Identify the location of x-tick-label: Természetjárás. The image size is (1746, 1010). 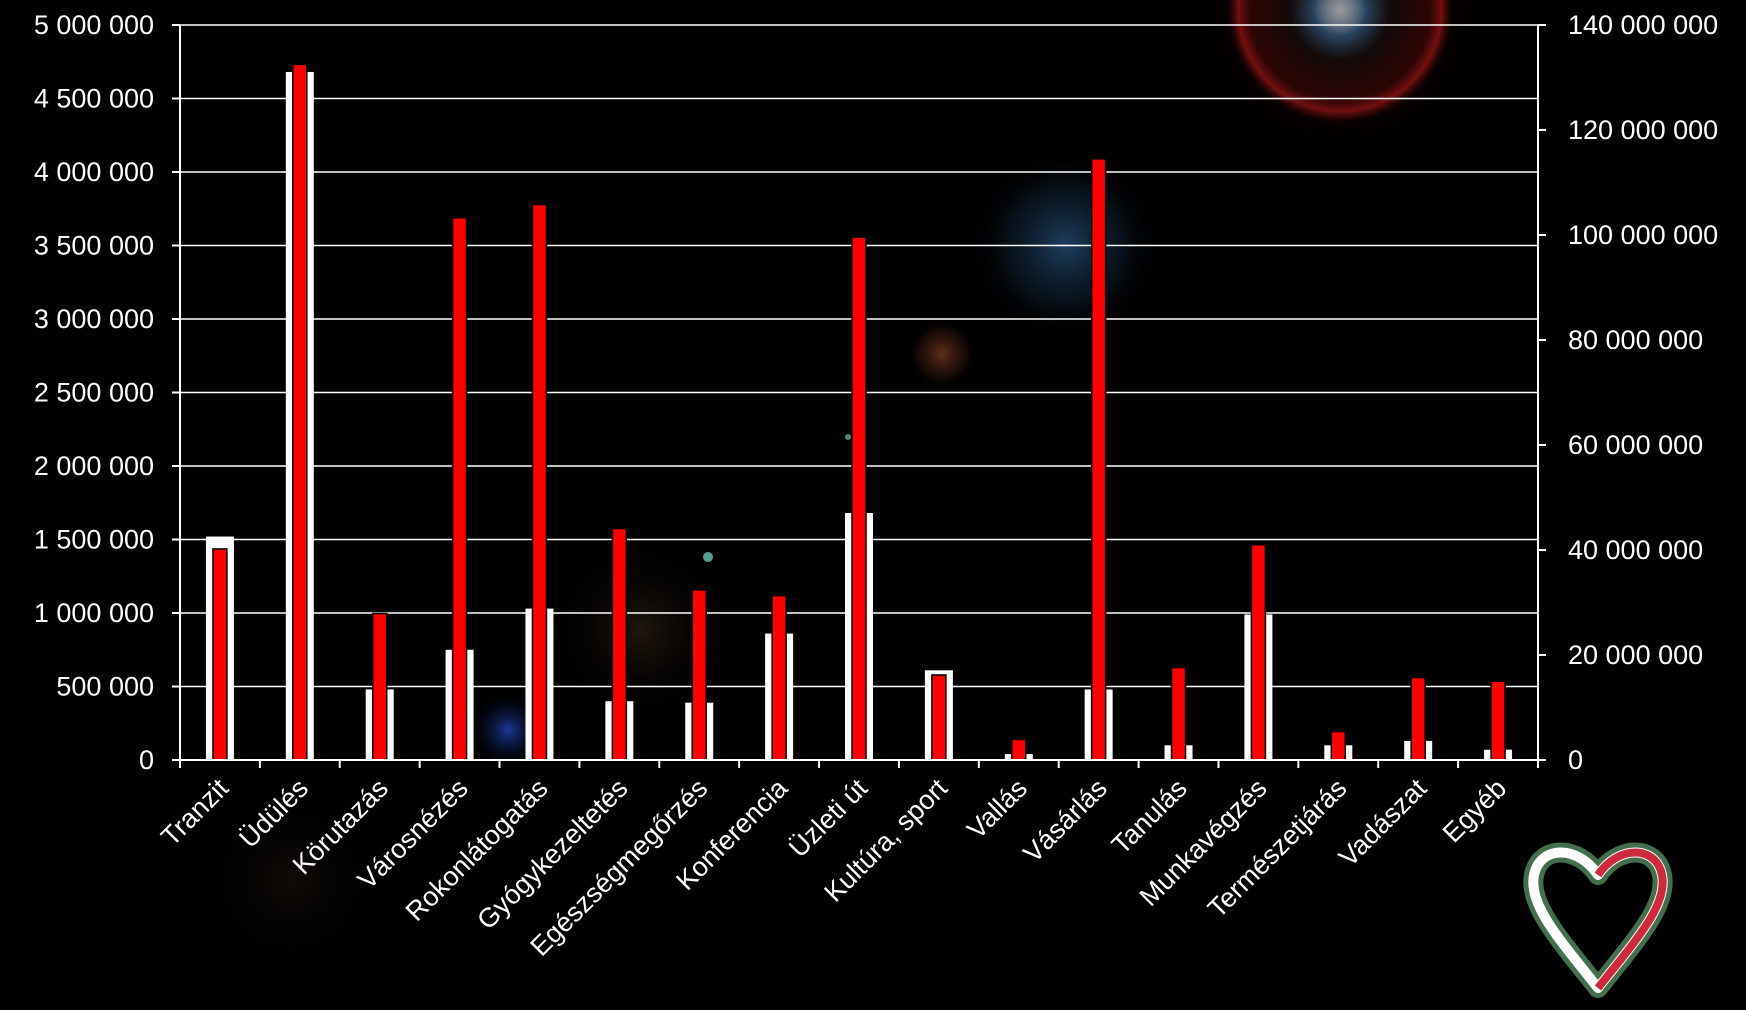
(1277, 848).